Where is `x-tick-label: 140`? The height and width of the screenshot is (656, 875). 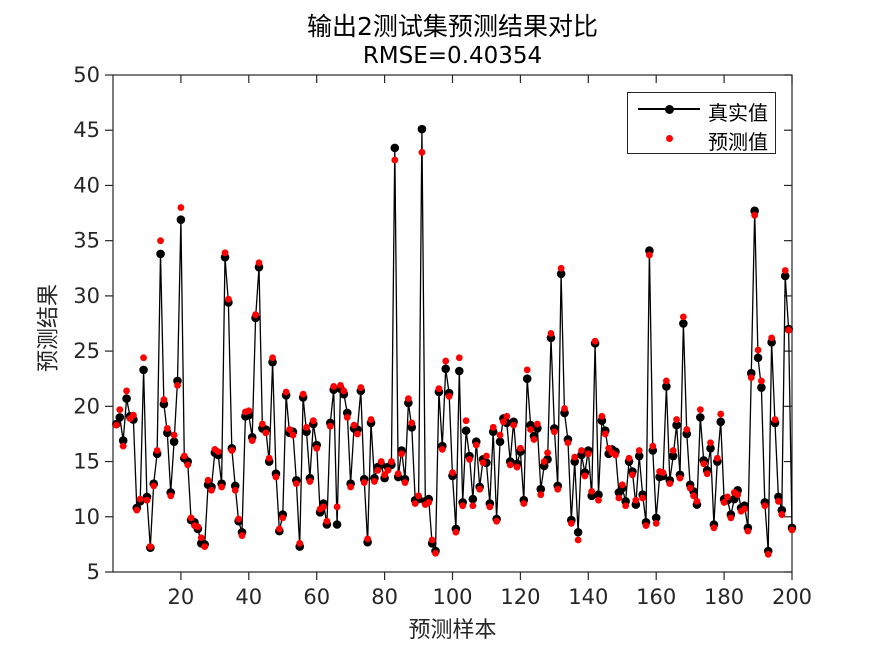 x-tick-label: 140 is located at coordinates (588, 597).